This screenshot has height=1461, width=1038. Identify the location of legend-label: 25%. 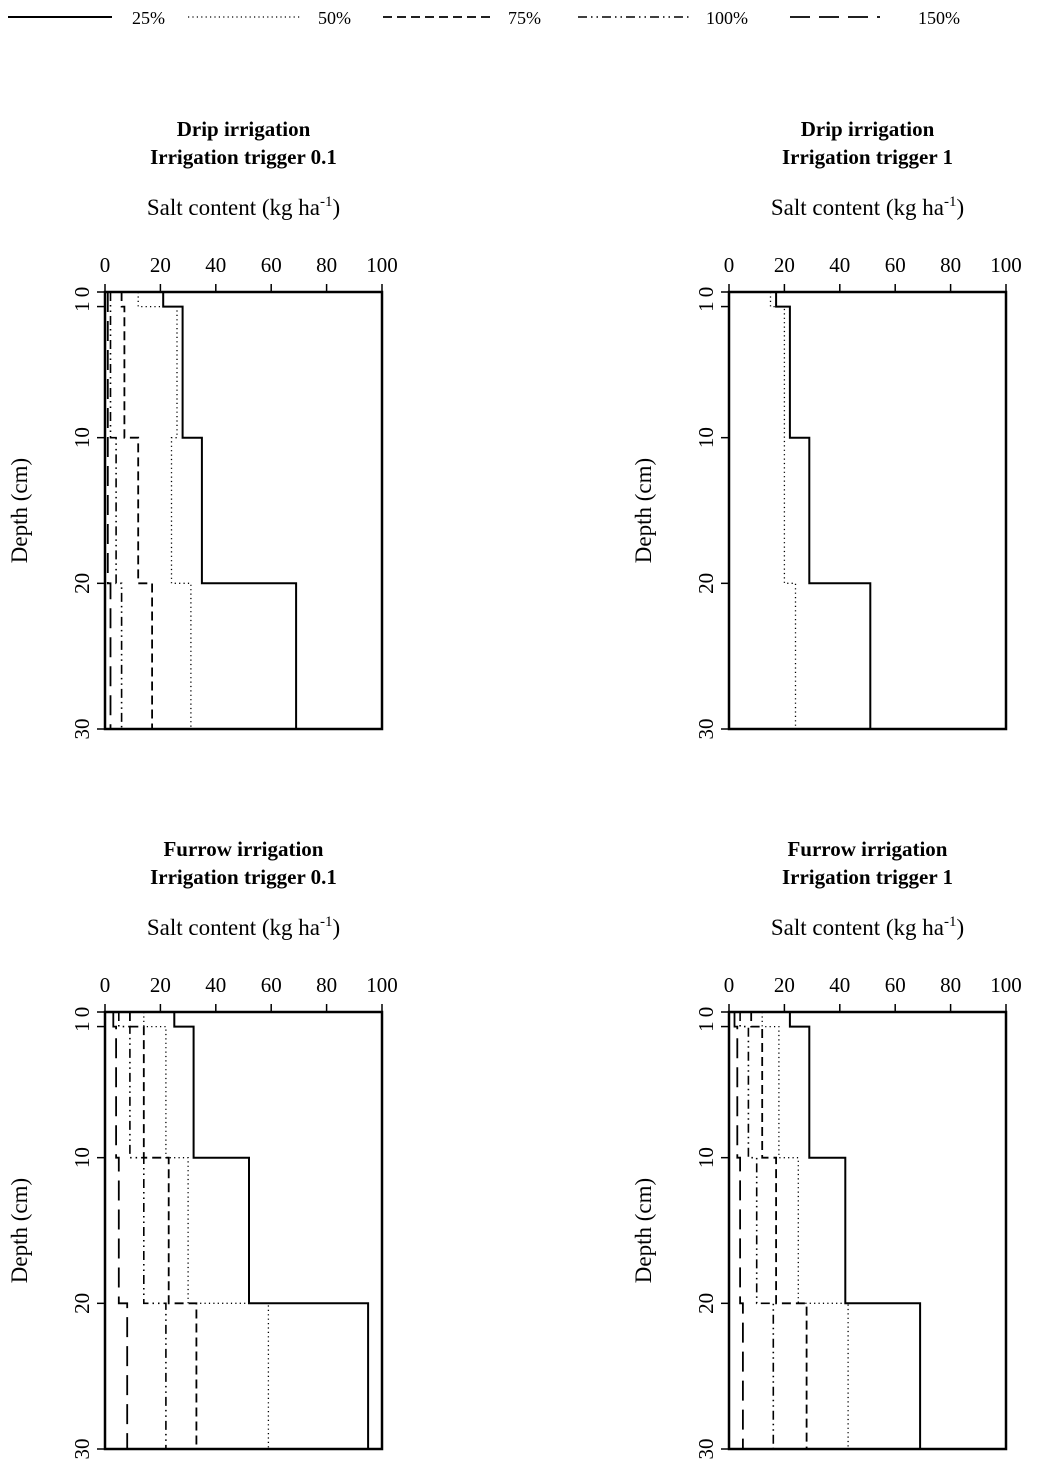
(148, 18).